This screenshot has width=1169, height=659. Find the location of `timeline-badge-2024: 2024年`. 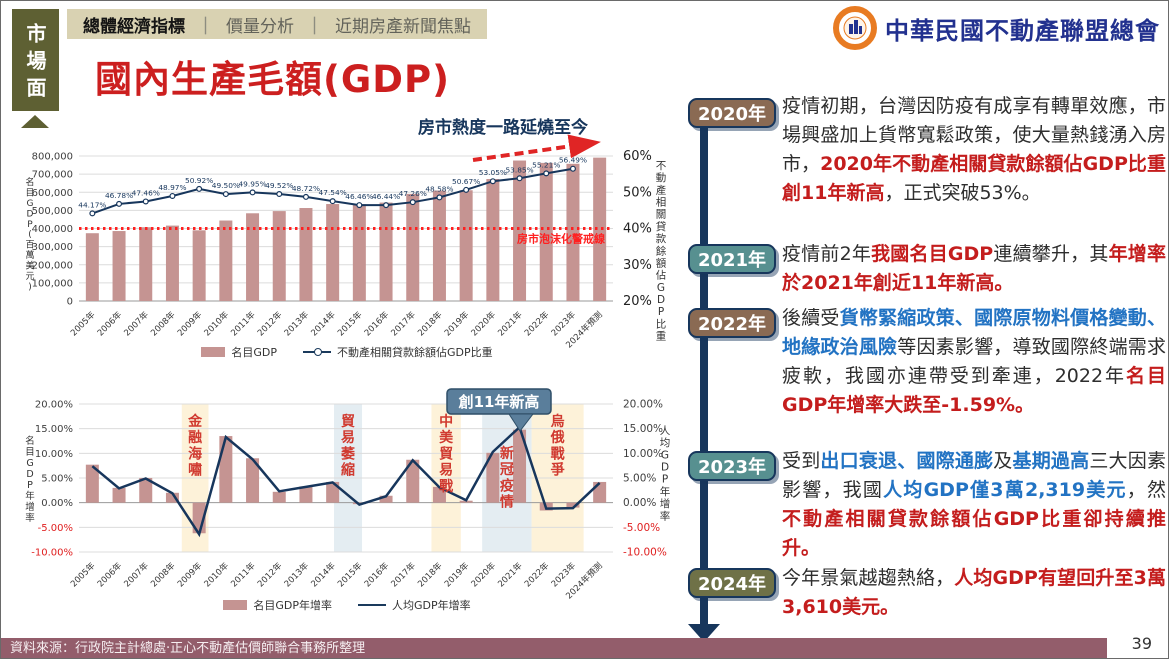

timeline-badge-2024: 2024年 is located at coordinates (732, 583).